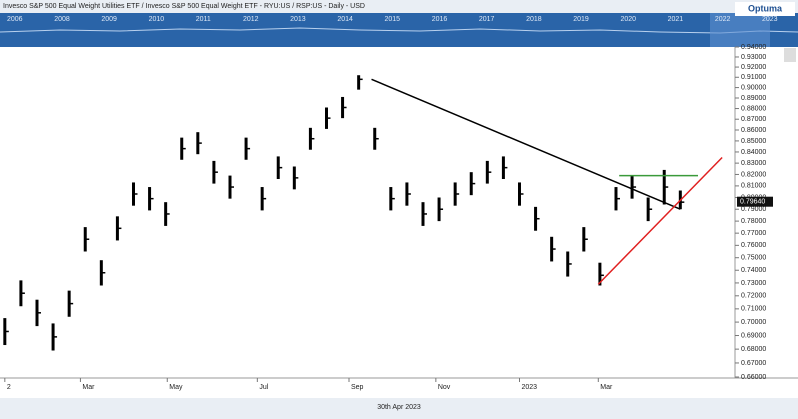 This screenshot has height=419, width=798. Describe the element at coordinates (790, 55) in the screenshot. I see `lock-button` at that location.